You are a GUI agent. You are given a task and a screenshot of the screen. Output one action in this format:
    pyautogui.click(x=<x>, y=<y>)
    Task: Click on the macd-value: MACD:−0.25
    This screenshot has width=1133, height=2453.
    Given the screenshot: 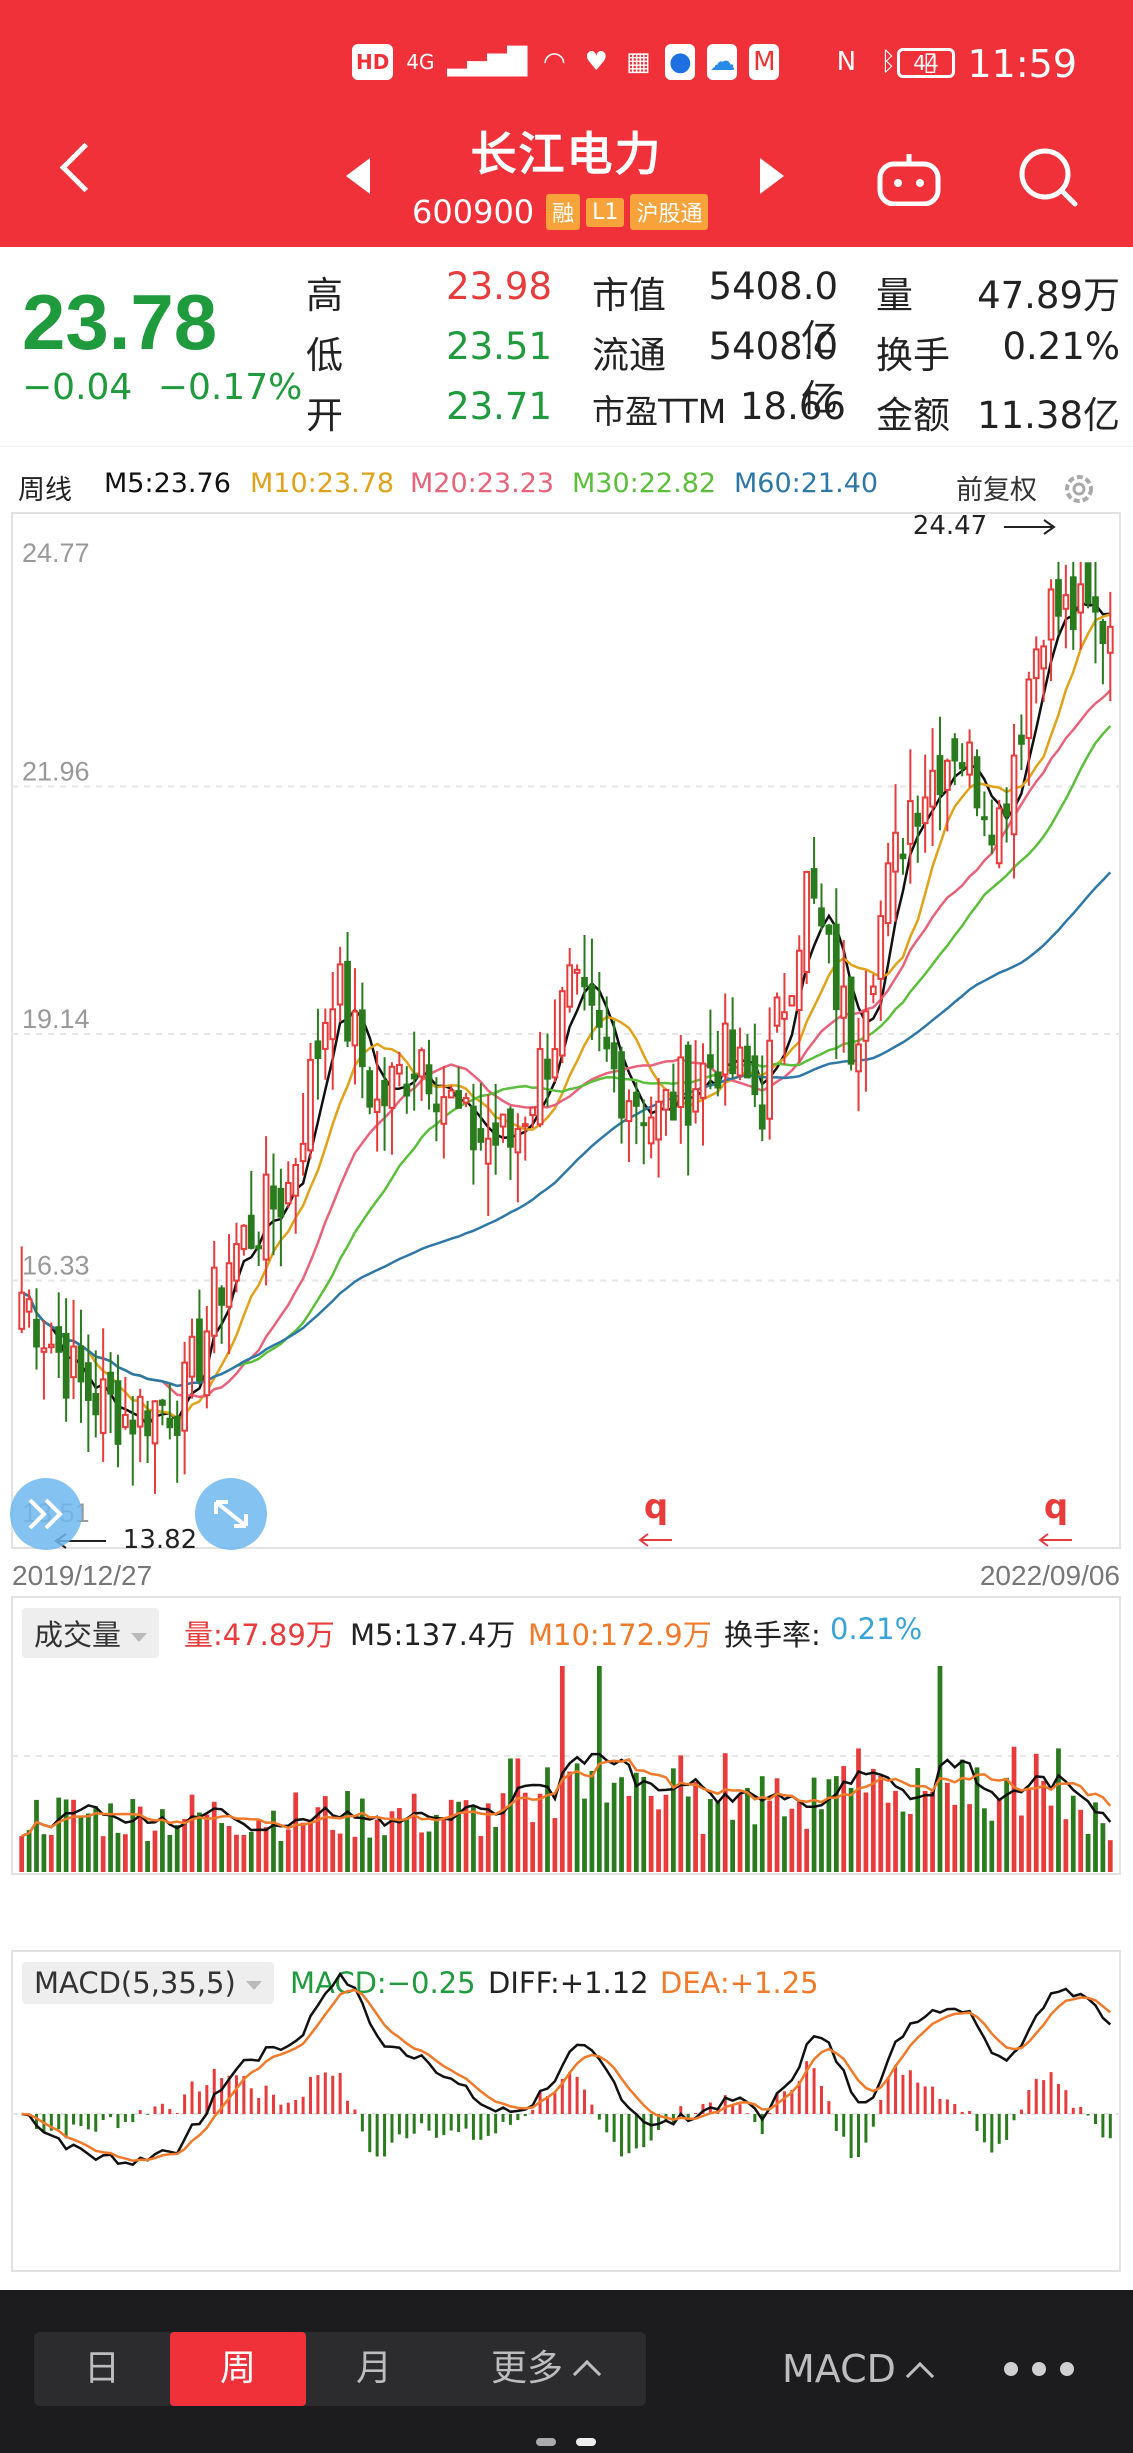 What is the action you would take?
    pyautogui.click(x=383, y=1983)
    